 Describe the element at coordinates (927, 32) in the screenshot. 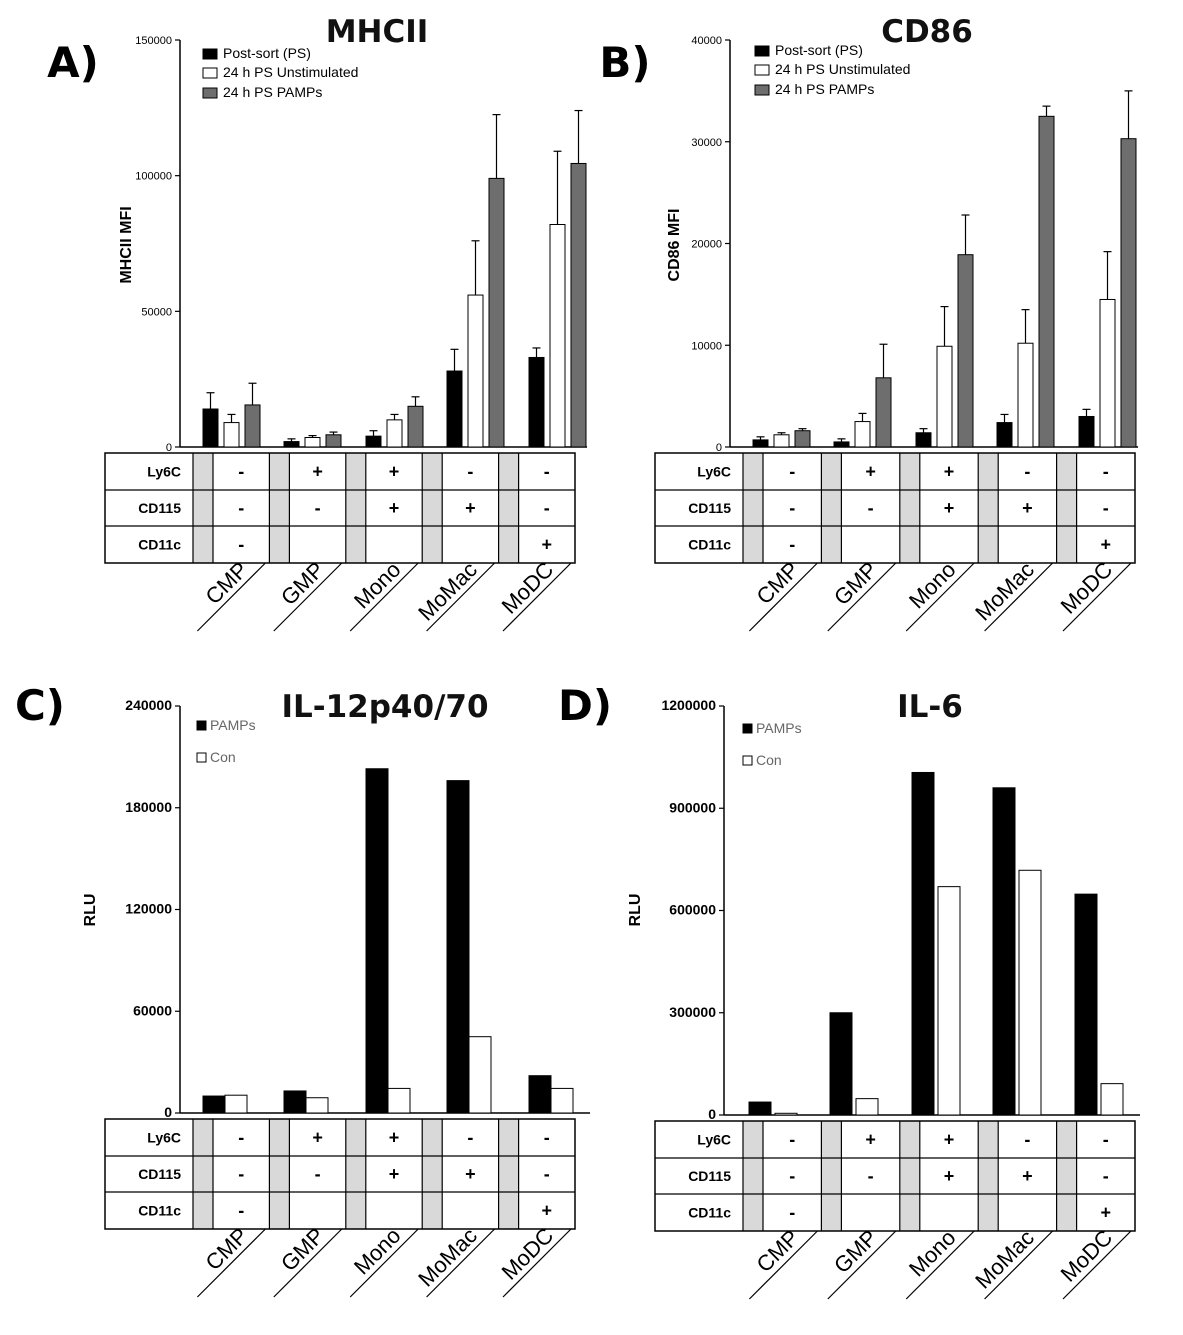

I see `chart-title: CD86` at that location.